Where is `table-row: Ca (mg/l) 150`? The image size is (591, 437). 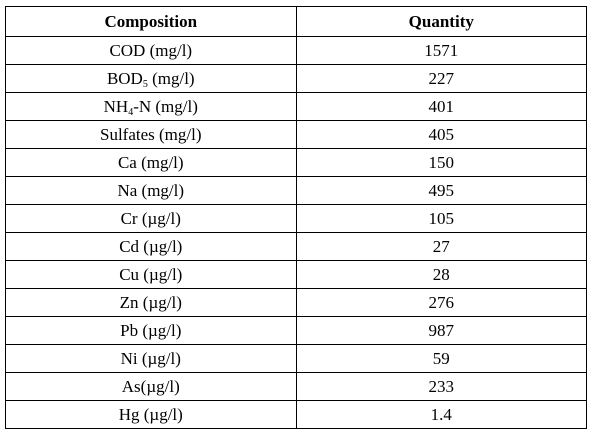 table-row: Ca (mg/l) 150 is located at coordinates (296, 162).